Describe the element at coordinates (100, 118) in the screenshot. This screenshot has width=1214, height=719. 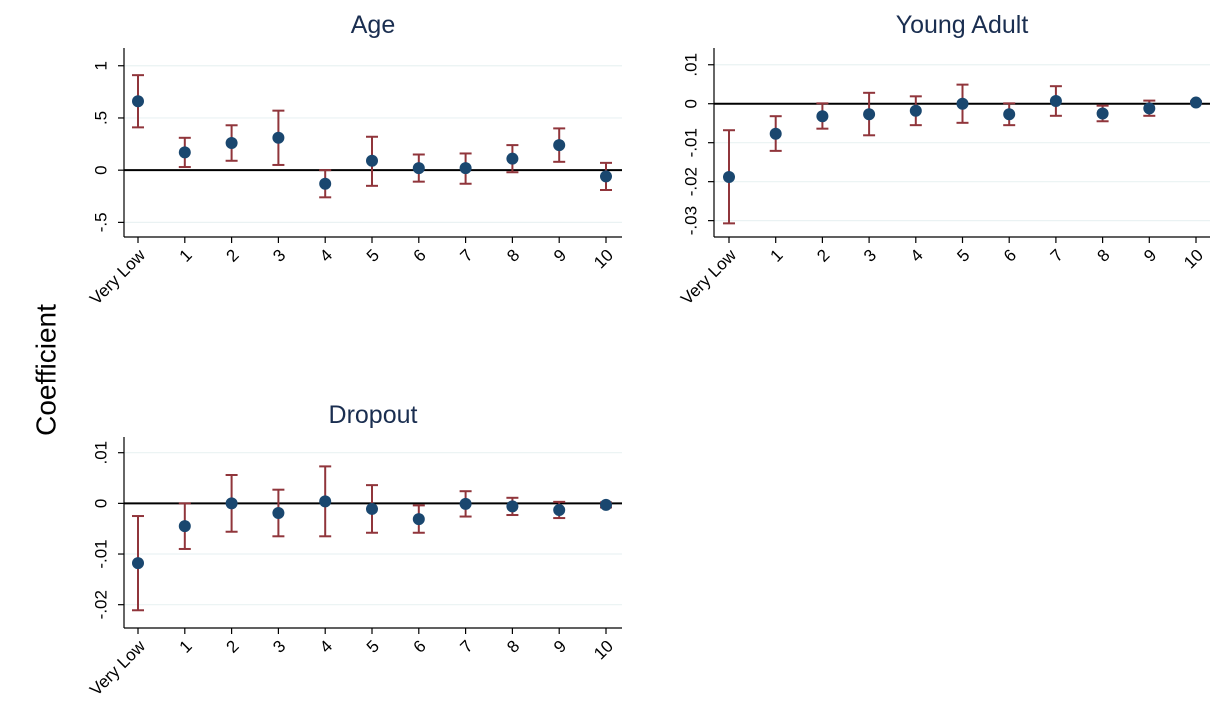
I see `y-tick-label: .5` at that location.